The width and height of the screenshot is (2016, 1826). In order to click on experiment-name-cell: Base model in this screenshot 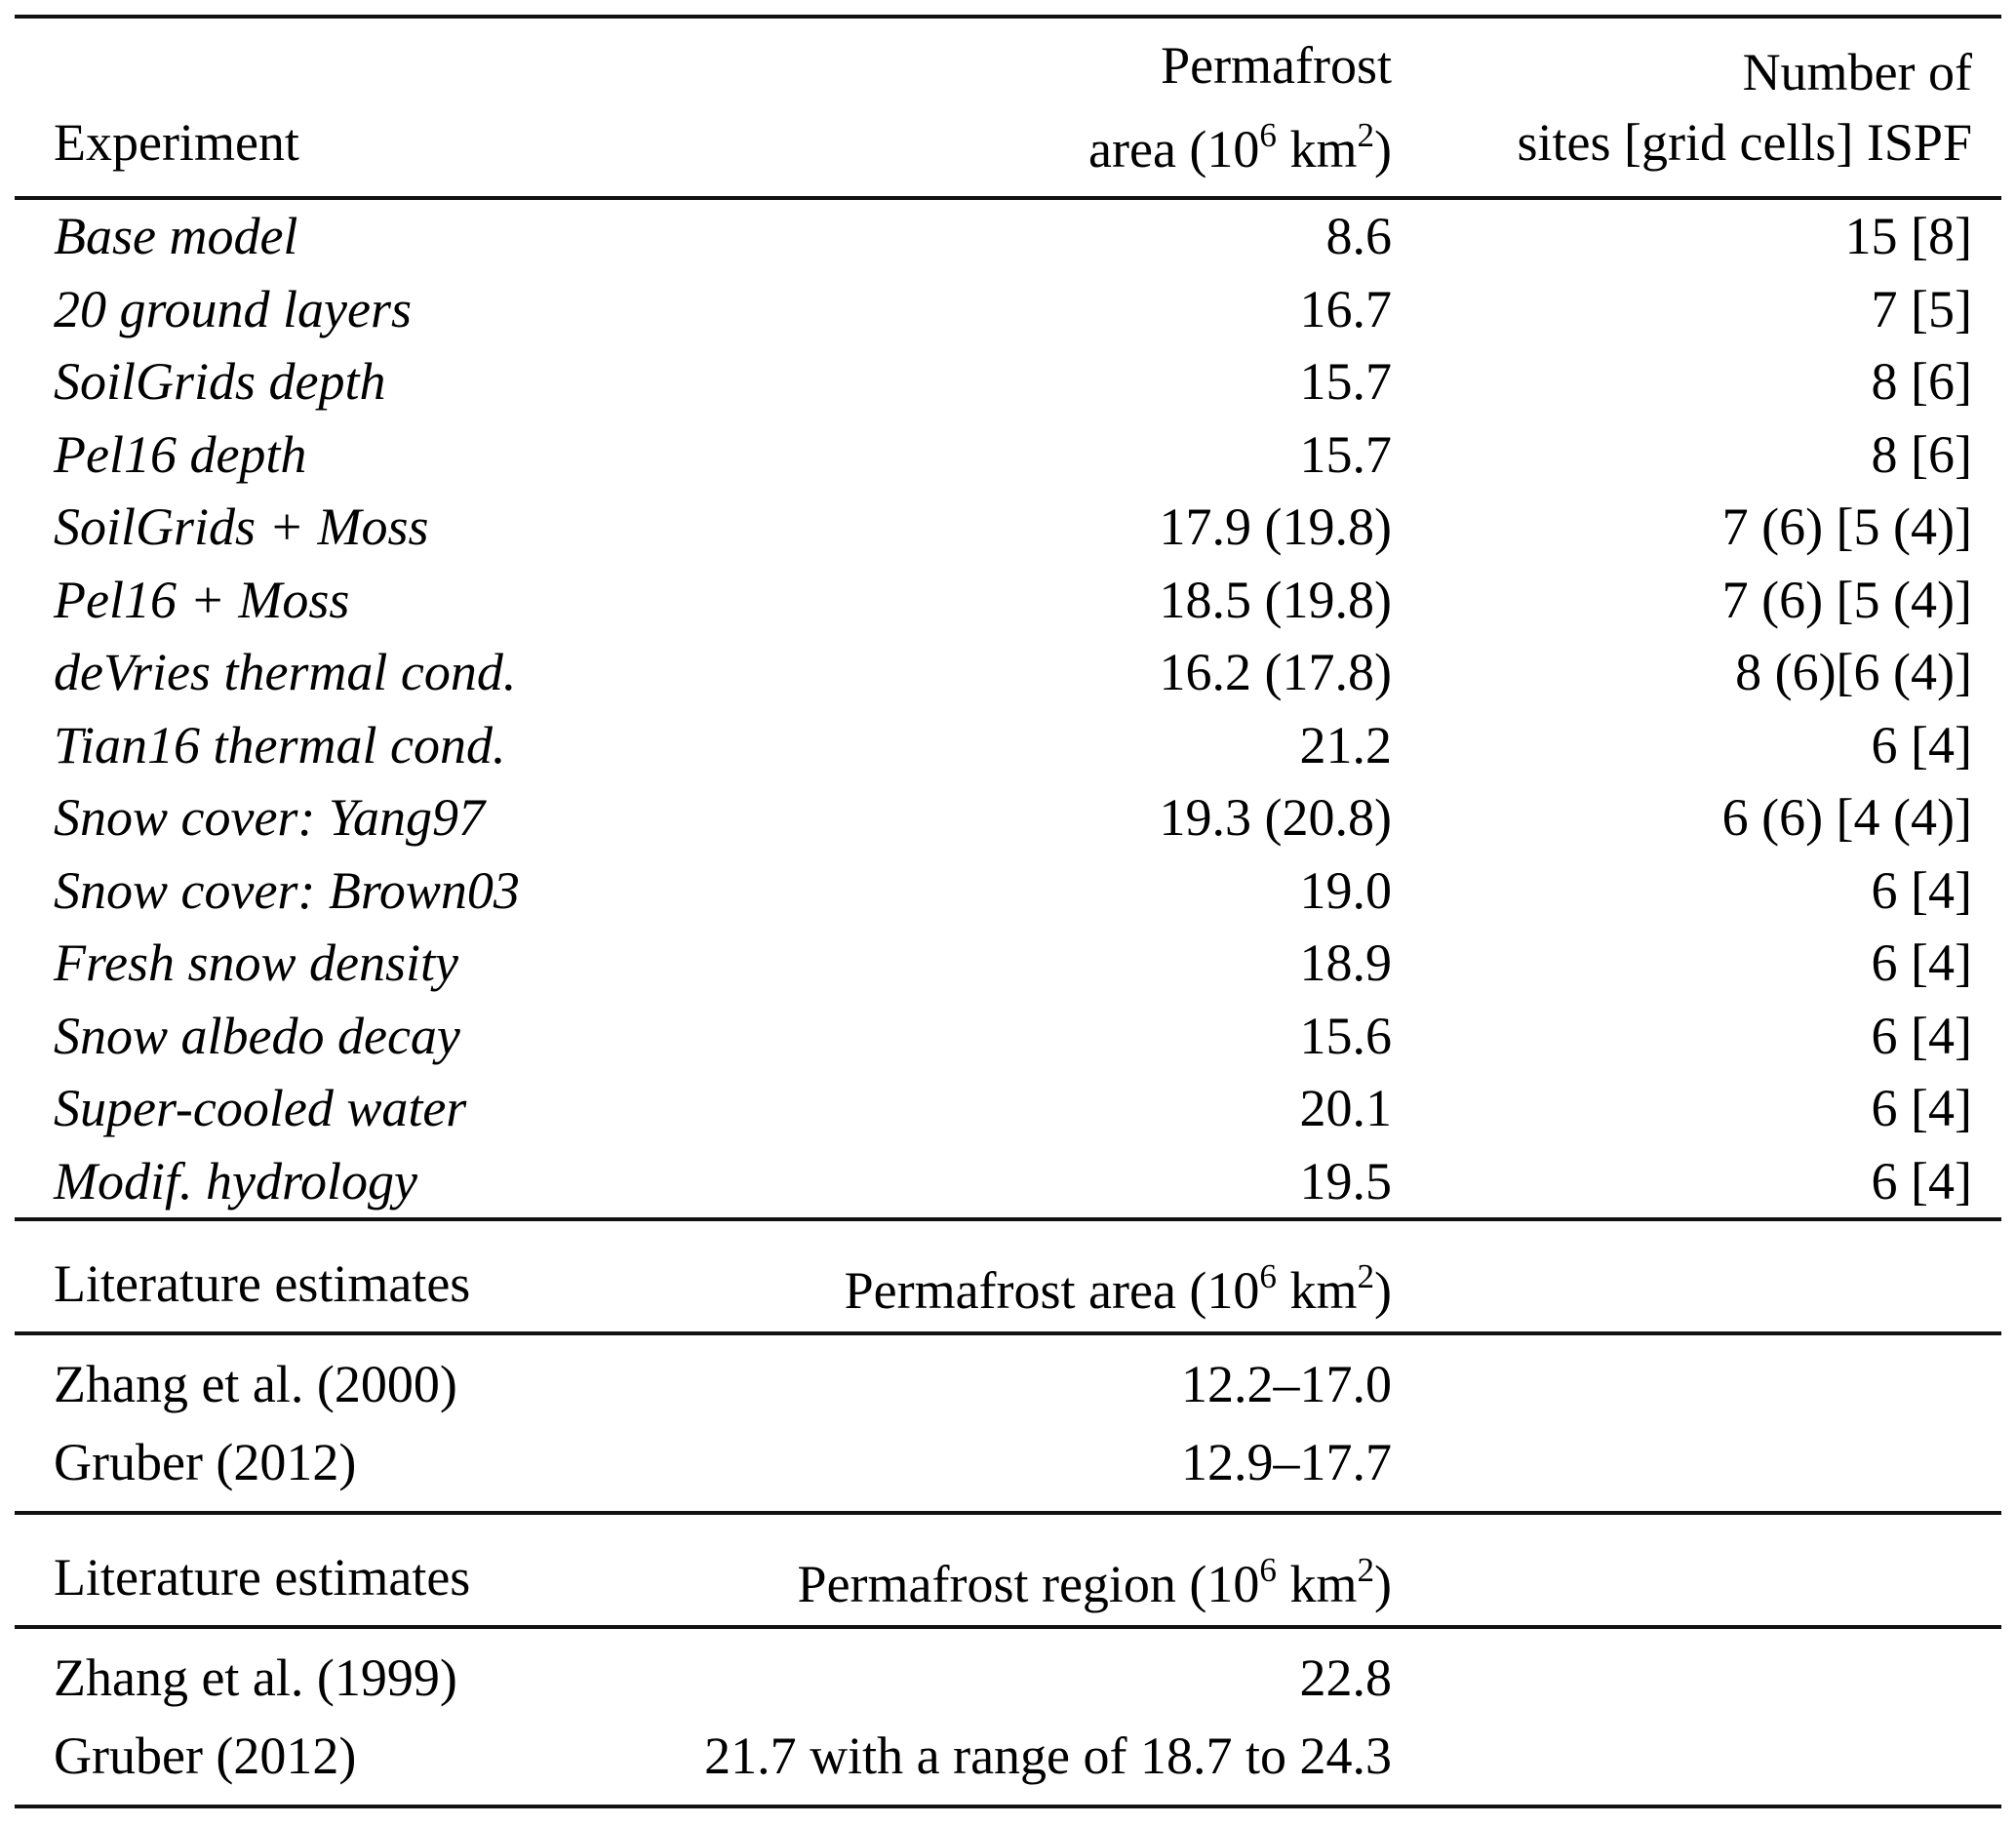, I will do `click(176, 236)`.